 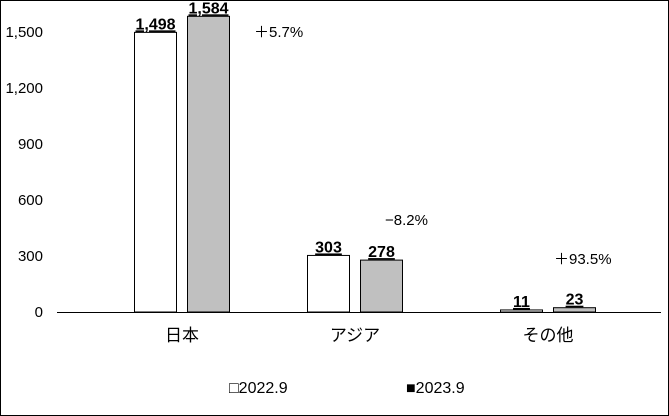 What do you see at coordinates (328, 247) in the screenshot?
I see `data-label: 303` at bounding box center [328, 247].